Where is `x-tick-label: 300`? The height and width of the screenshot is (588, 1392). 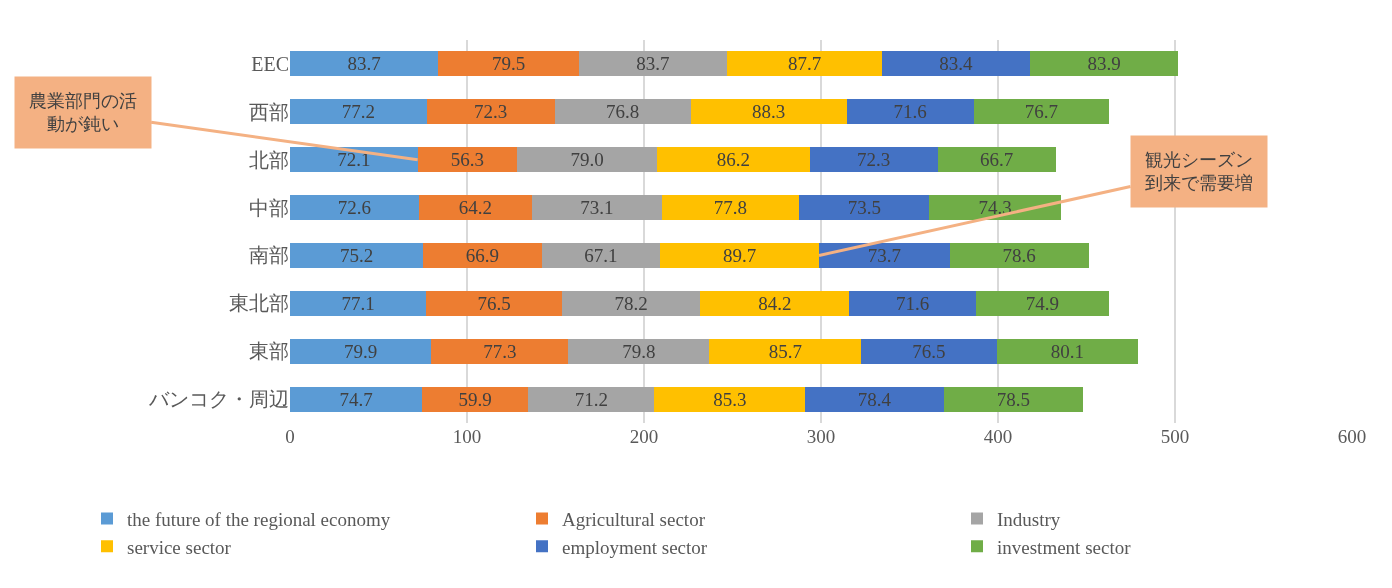
x-tick-label: 300 is located at coordinates (821, 436).